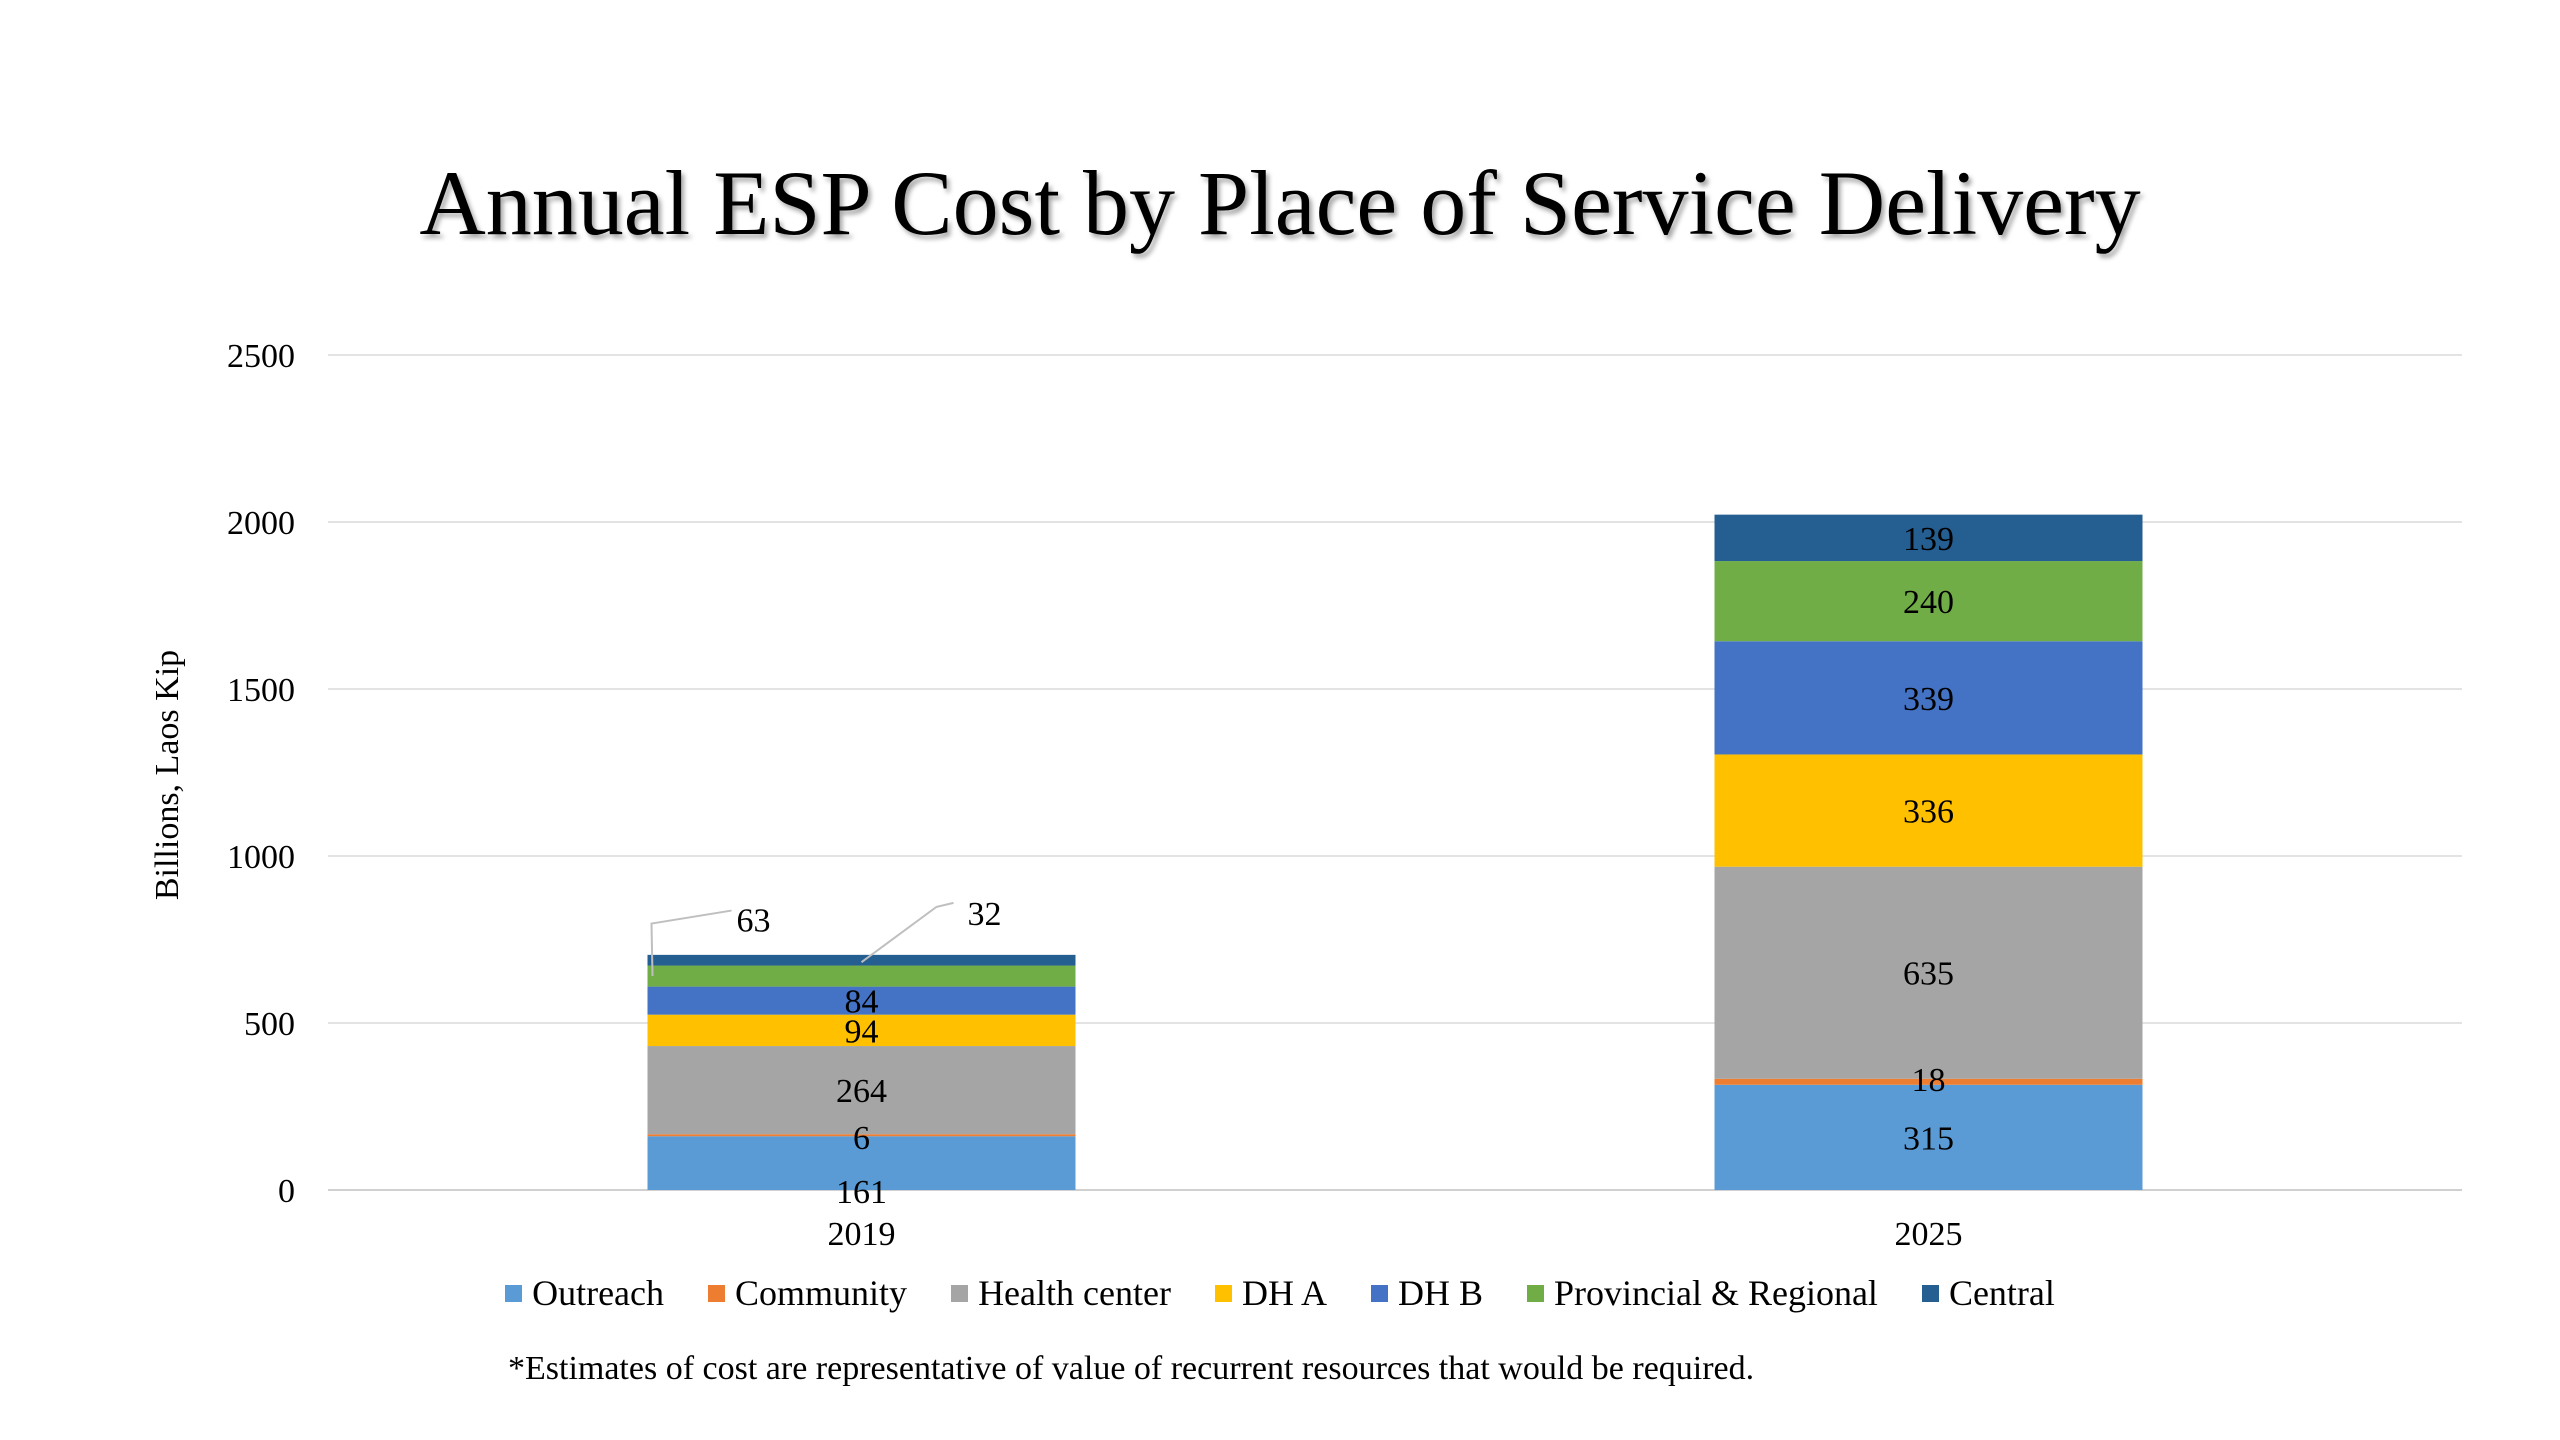 This screenshot has height=1440, width=2560. Describe the element at coordinates (821, 1293) in the screenshot. I see `legend-label: Community` at that location.